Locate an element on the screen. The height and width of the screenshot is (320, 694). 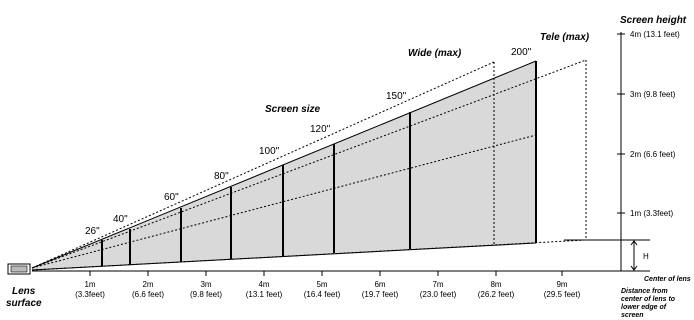
distance-label-2m-ft: (6.6 feet) is located at coordinates (148, 294).